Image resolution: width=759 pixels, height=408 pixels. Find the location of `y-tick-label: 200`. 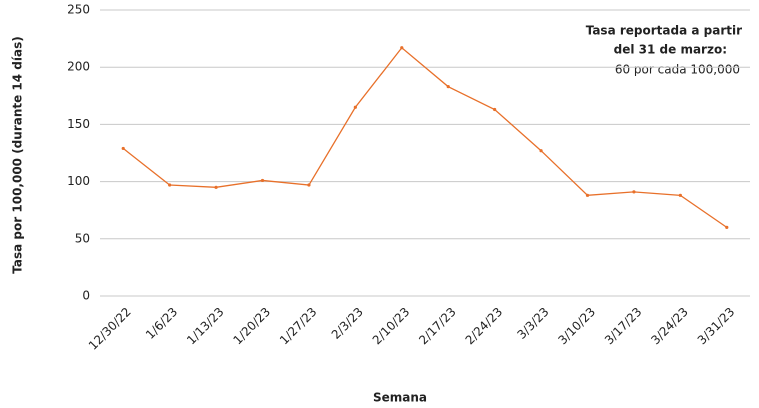

y-tick-label: 200 is located at coordinates (78, 67).